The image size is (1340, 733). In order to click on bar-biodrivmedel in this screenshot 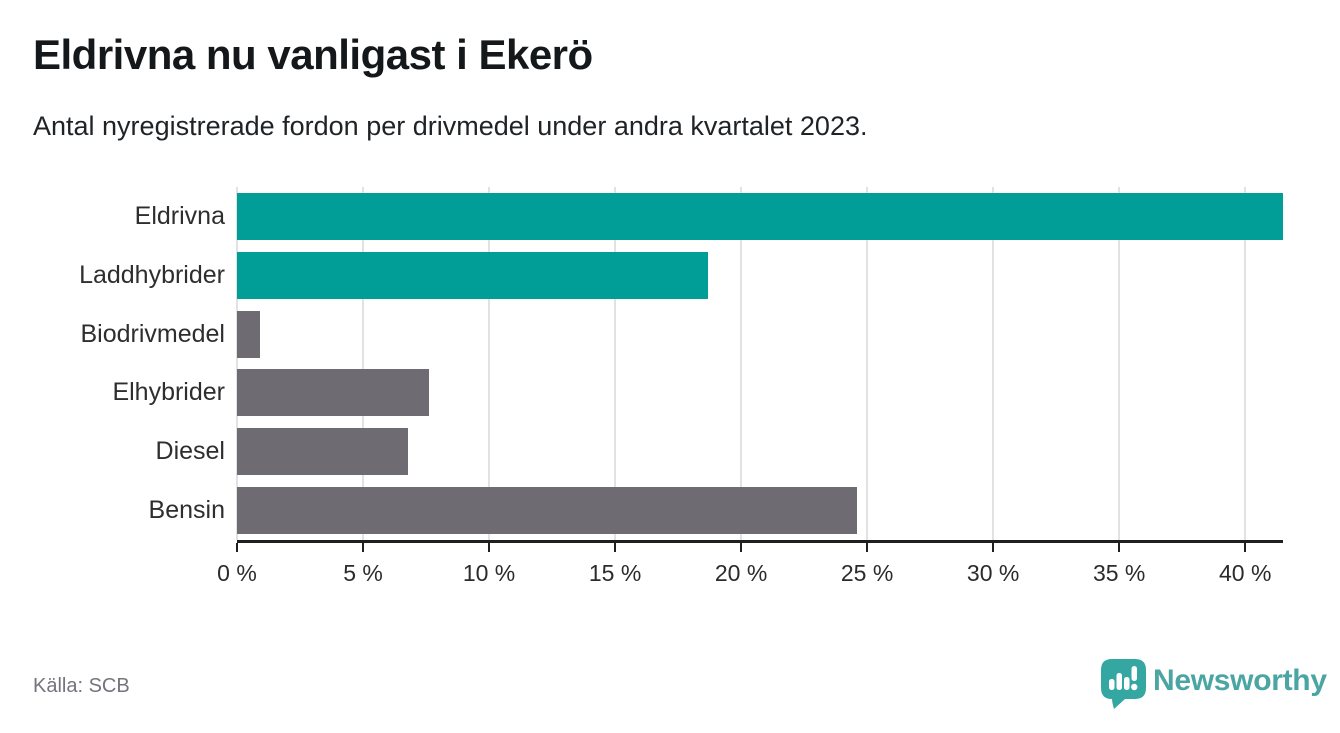, I will do `click(248, 334)`.